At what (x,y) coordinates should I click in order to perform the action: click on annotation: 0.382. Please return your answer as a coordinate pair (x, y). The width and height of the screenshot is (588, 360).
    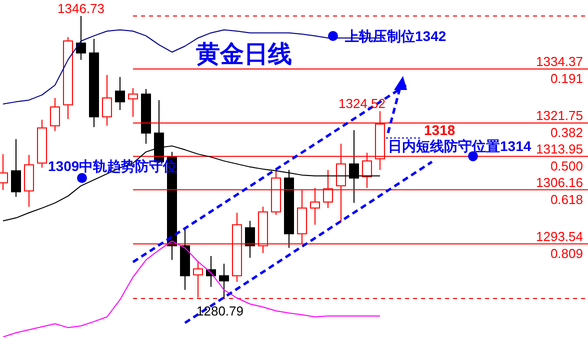
    Looking at the image, I should click on (566, 132).